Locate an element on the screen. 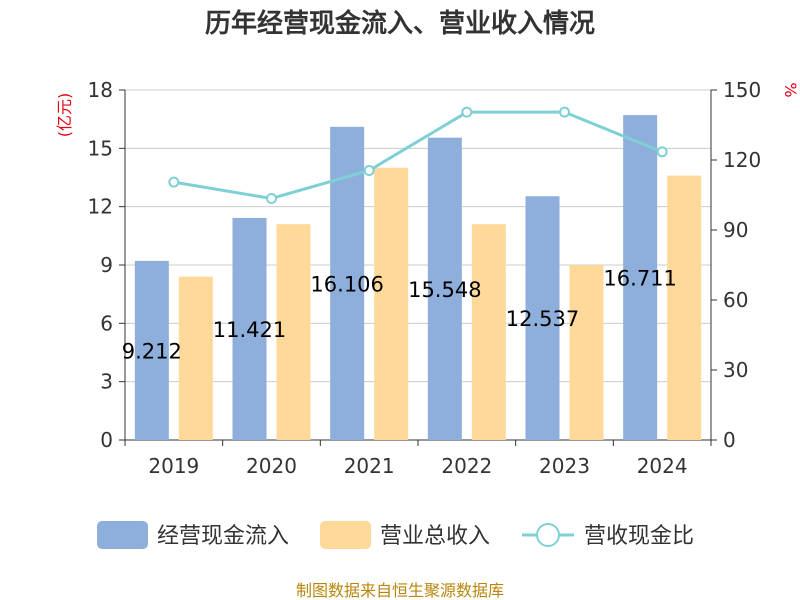  left-tick-label: 3 is located at coordinates (106, 382).